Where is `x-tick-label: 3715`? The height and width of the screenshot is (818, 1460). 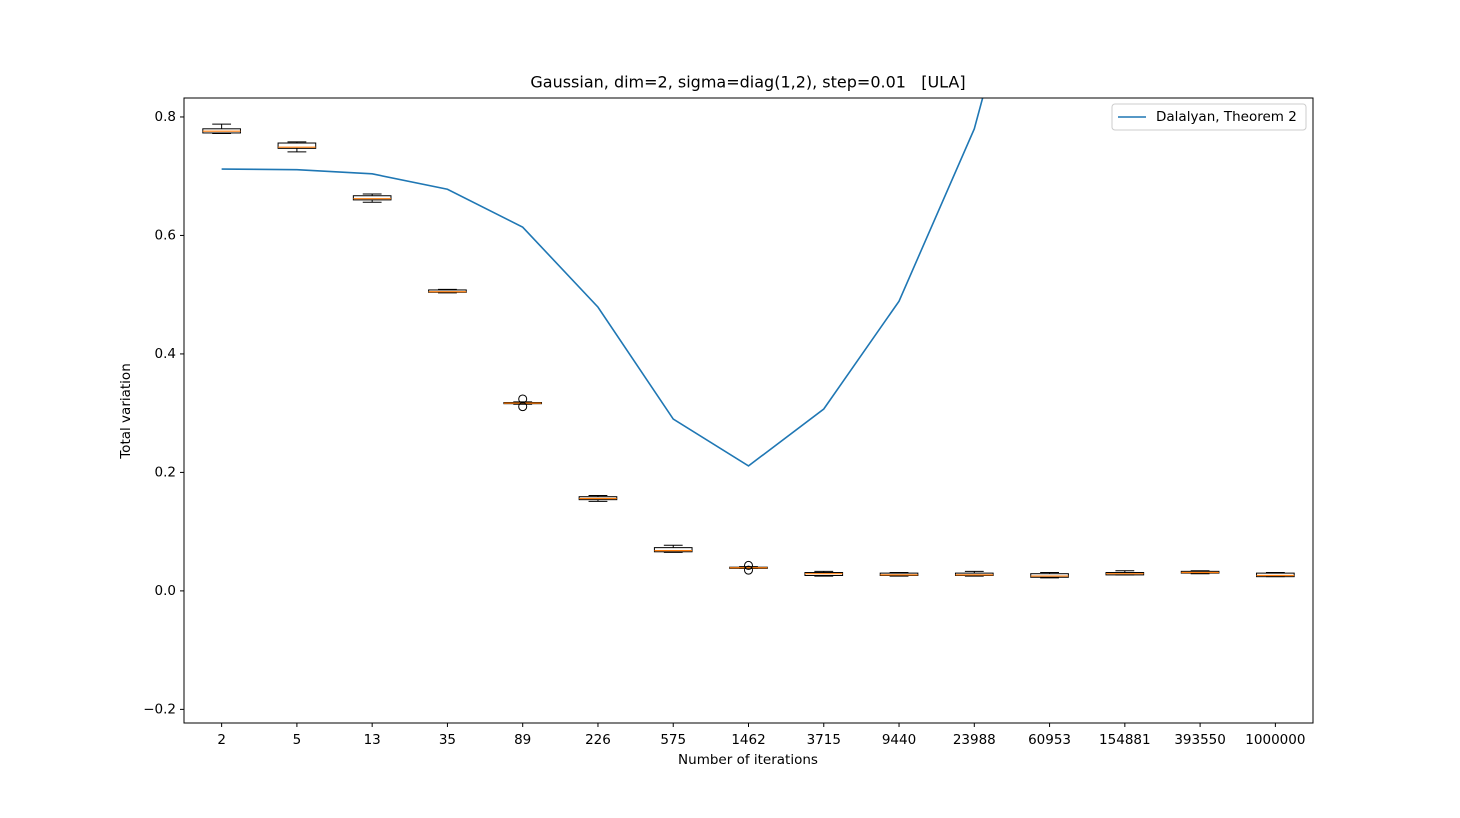
x-tick-label: 3715 is located at coordinates (824, 740).